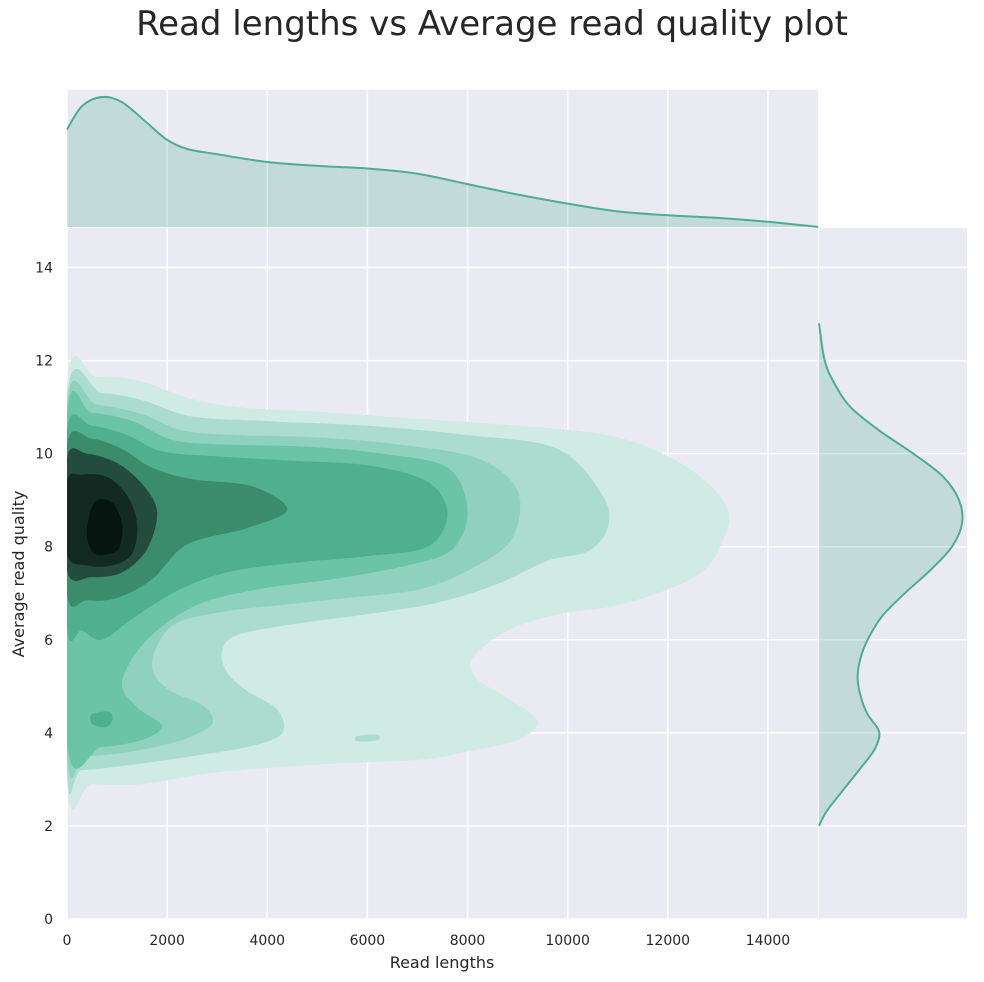 The height and width of the screenshot is (982, 984). Describe the element at coordinates (44, 362) in the screenshot. I see `y-tick-label-6: 12` at that location.